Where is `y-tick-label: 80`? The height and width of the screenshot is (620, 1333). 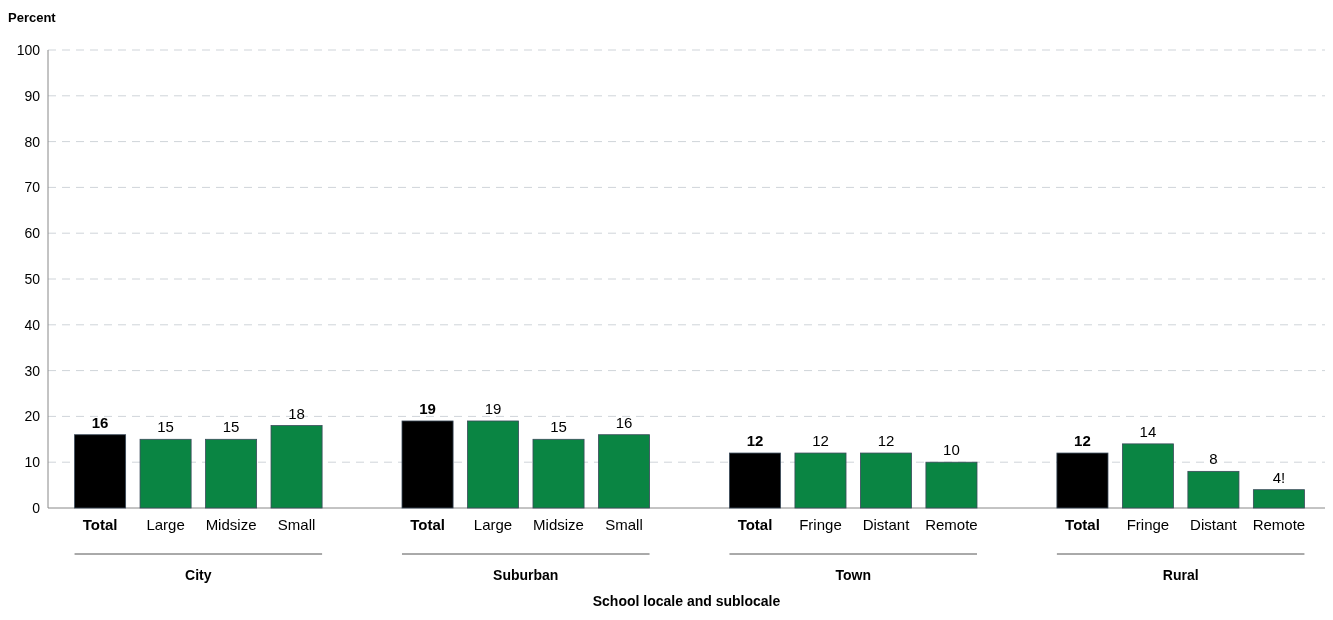 y-tick-label: 80 is located at coordinates (32, 141).